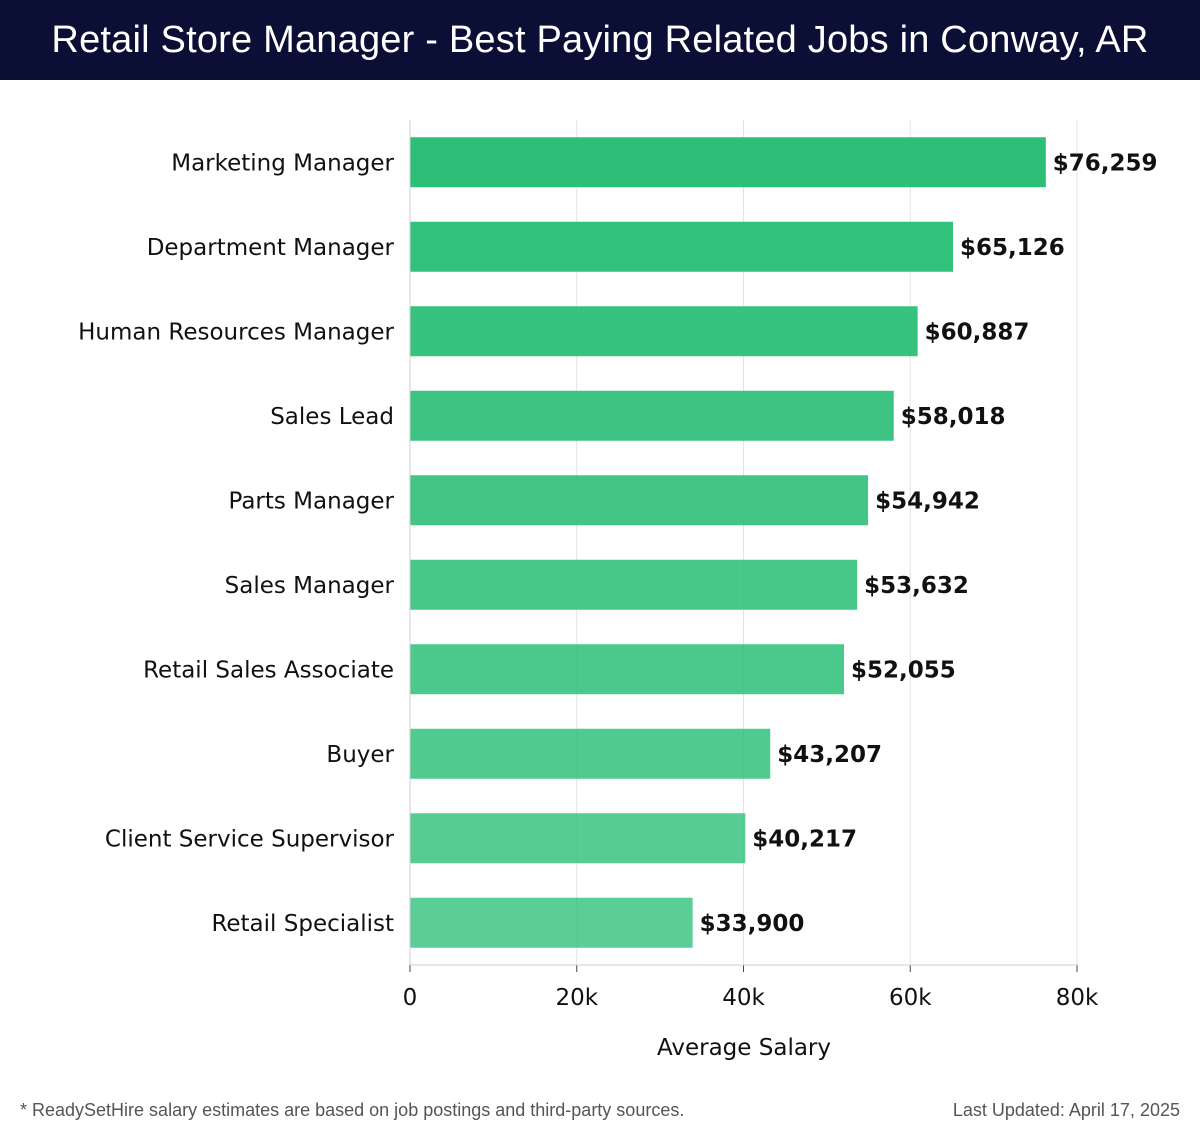  What do you see at coordinates (410, 998) in the screenshot?
I see `x-tick-label: 0` at bounding box center [410, 998].